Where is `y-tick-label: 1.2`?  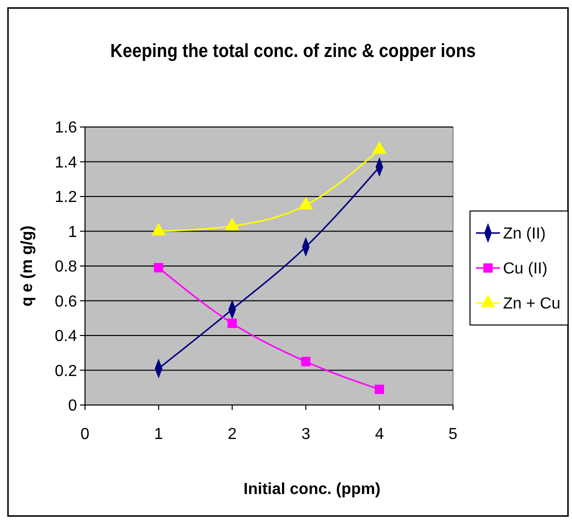
y-tick-label: 1.2 is located at coordinates (66, 197).